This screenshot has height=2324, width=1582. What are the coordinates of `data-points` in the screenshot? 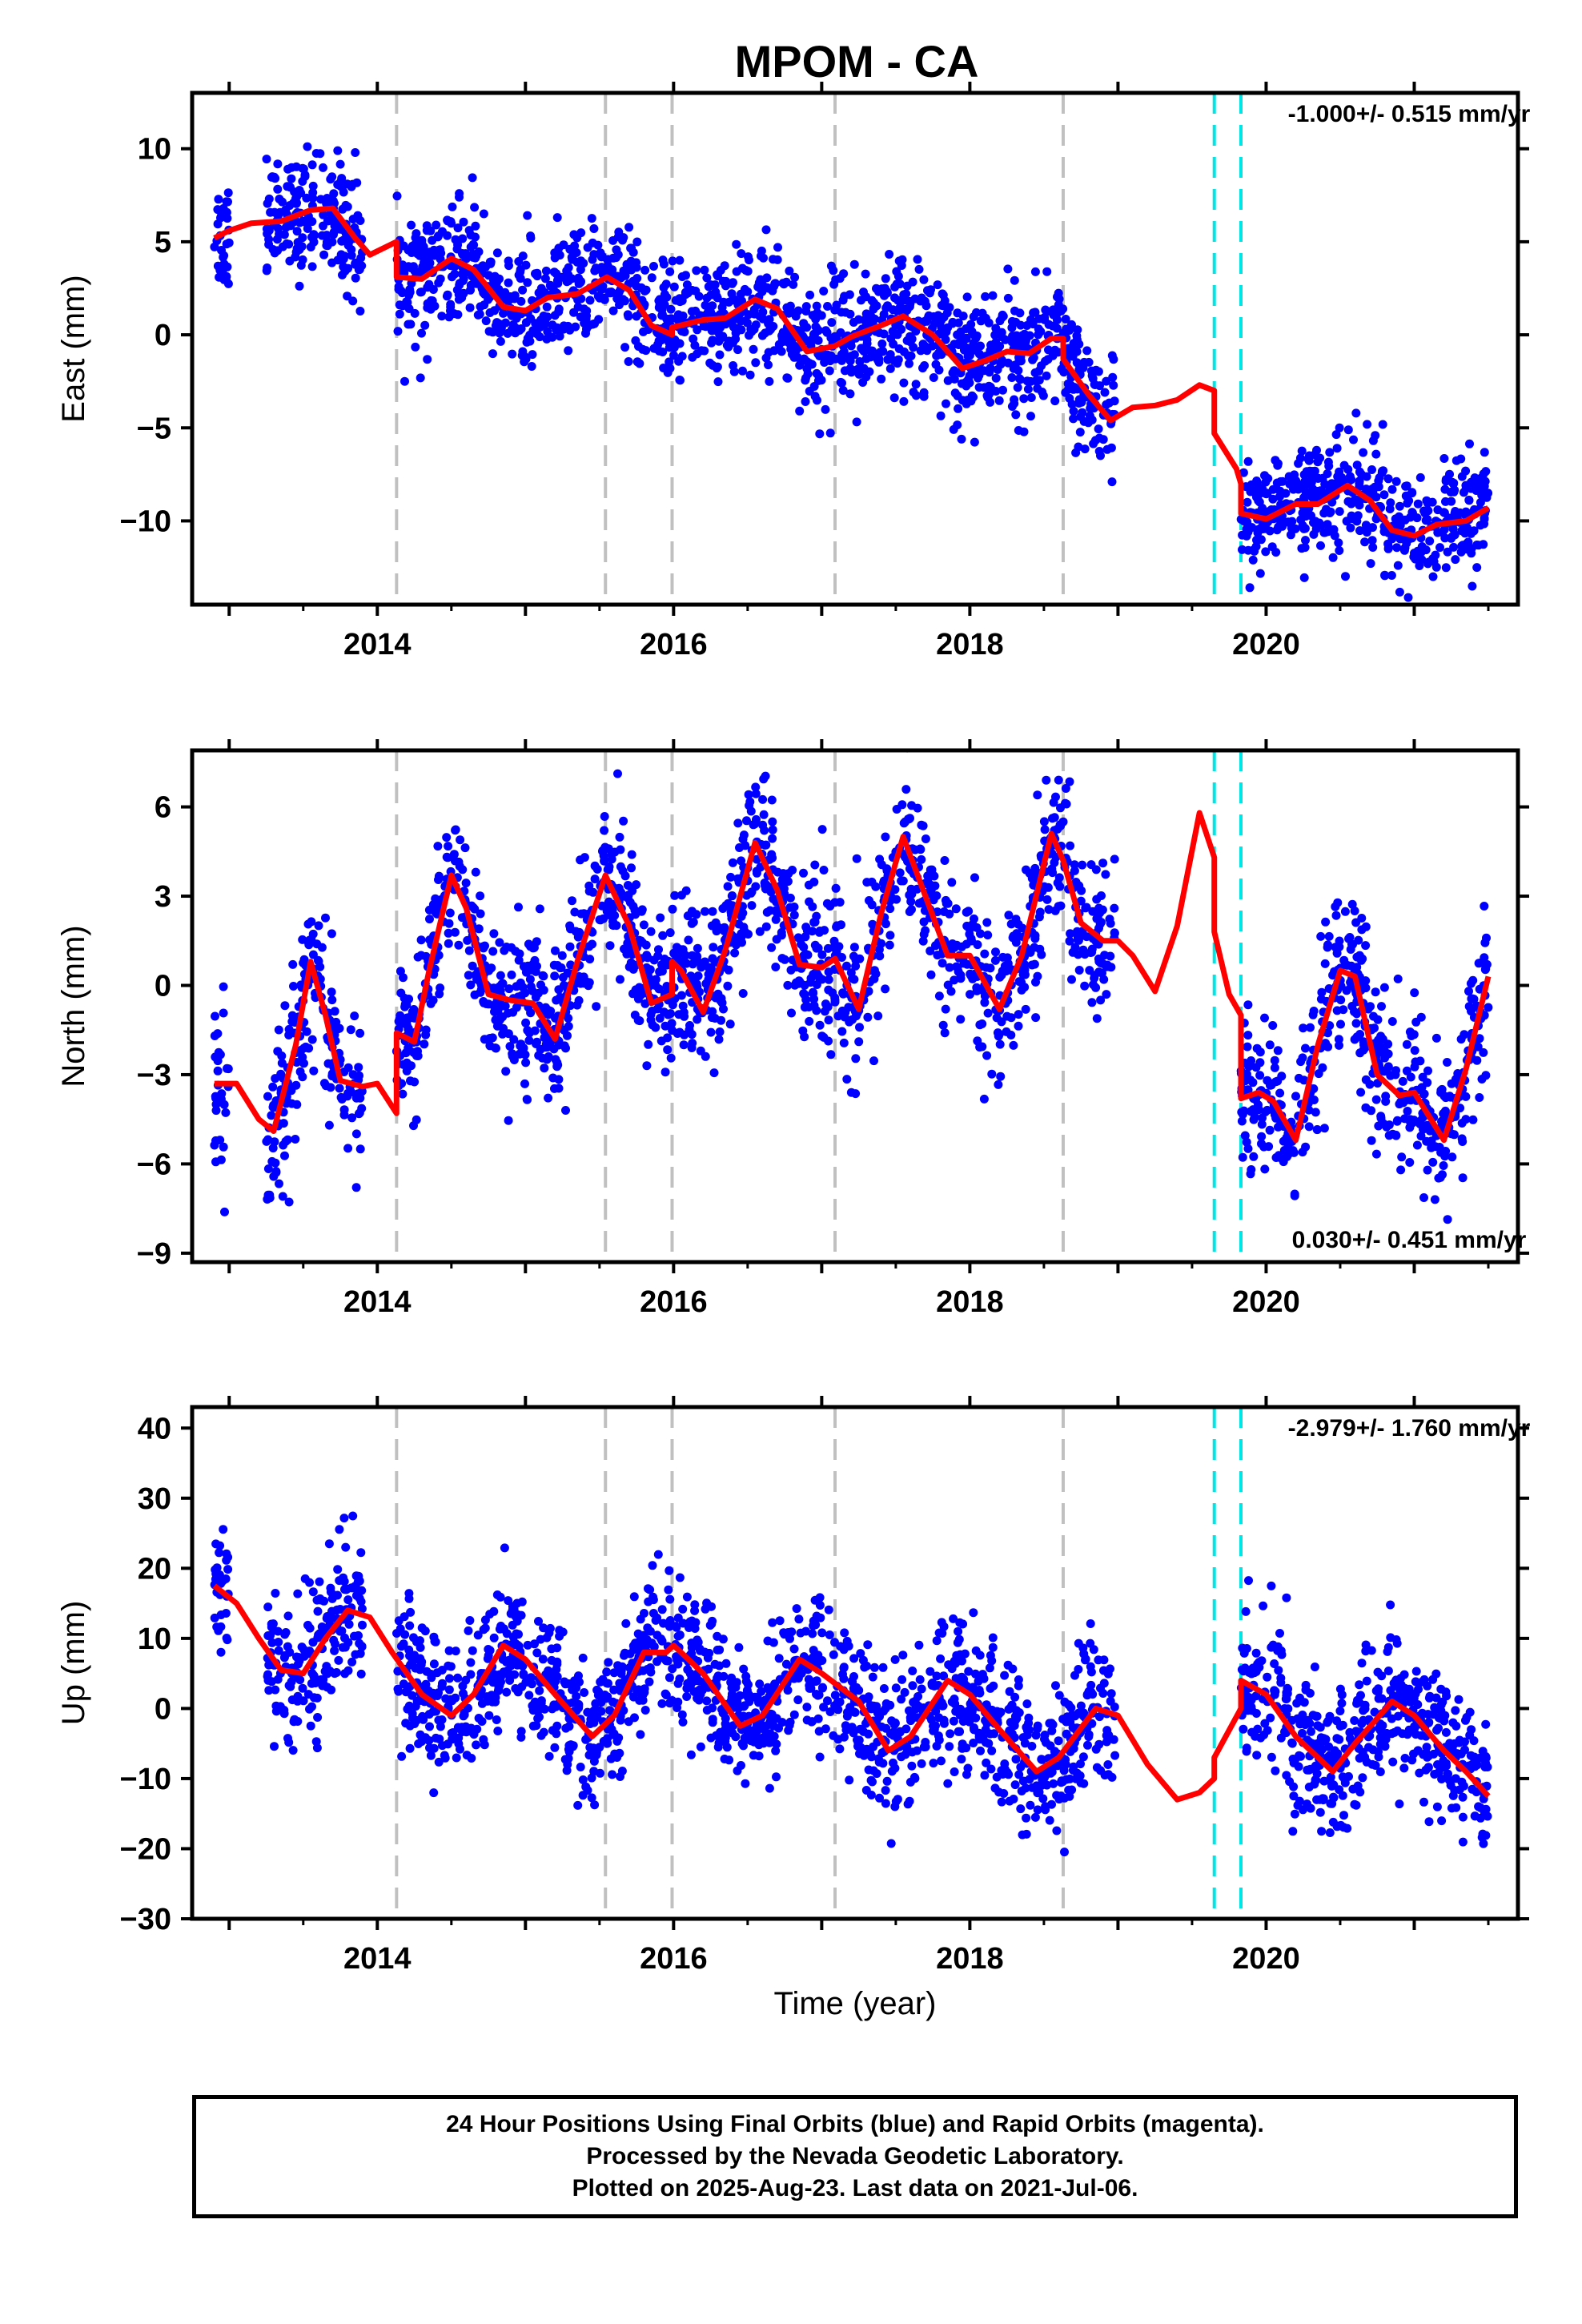 It's located at (851, 1684).